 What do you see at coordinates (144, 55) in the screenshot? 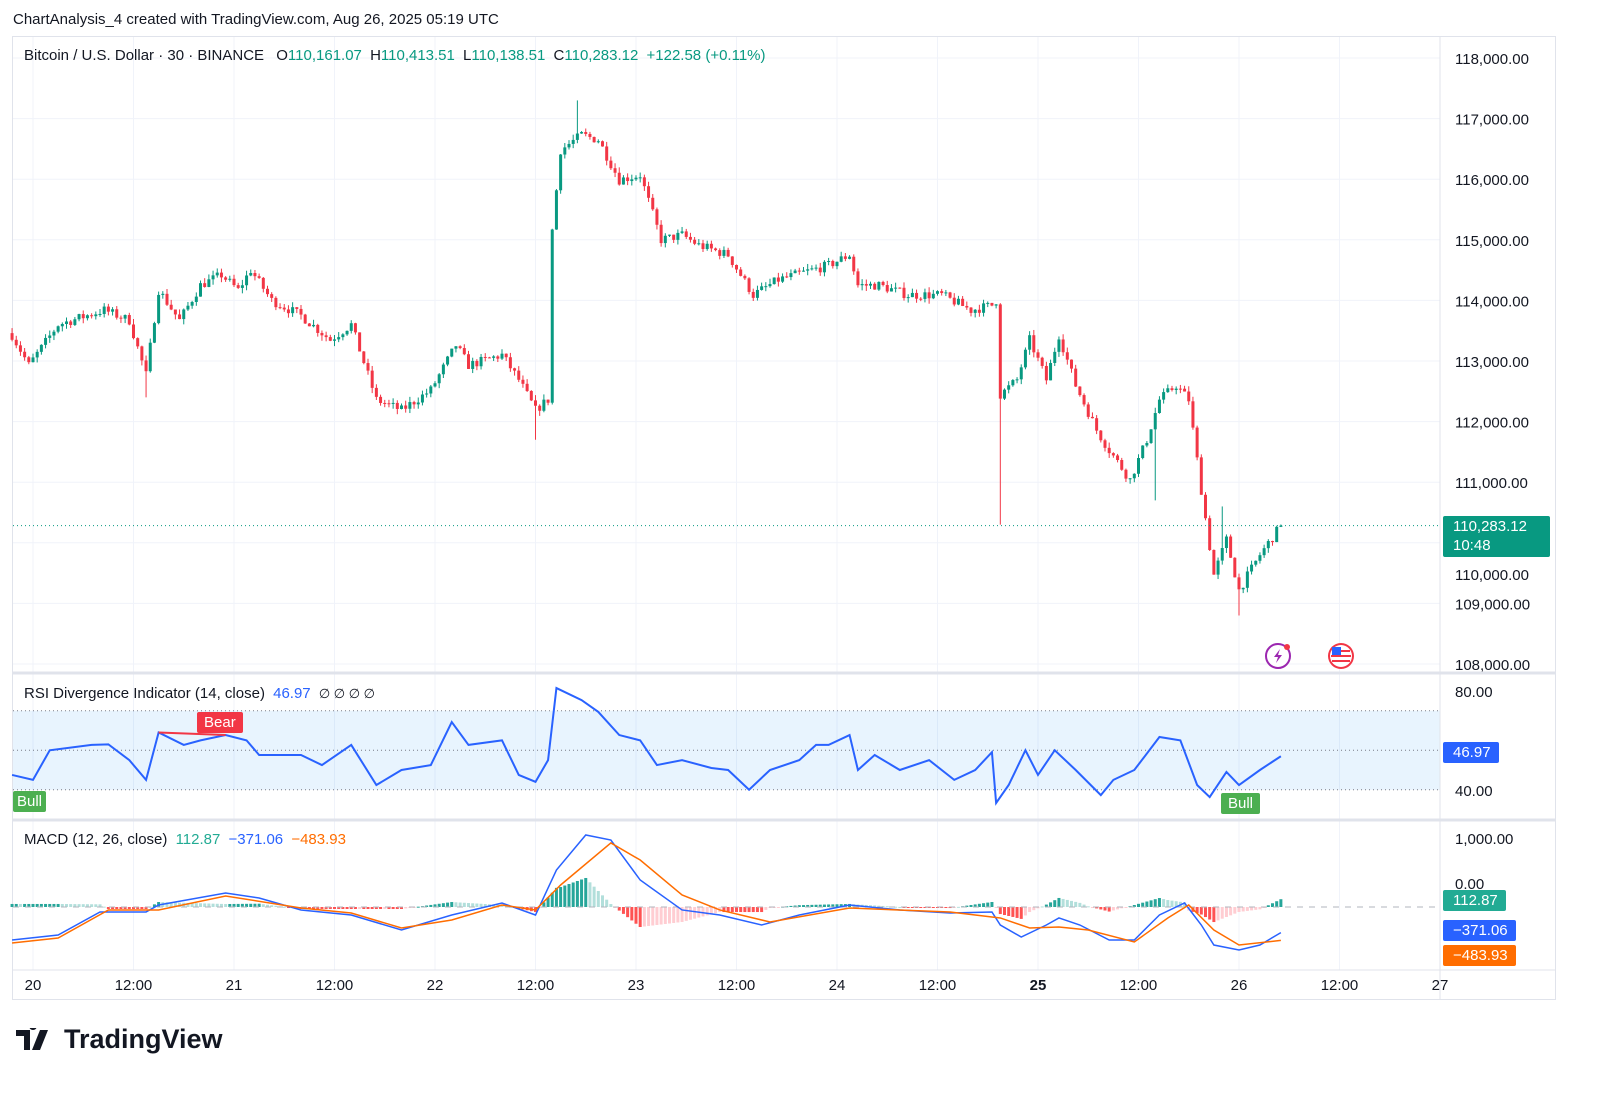
I see `symbol-name: Bitcoin / U.S. Dollar · 30 · BINANCE` at bounding box center [144, 55].